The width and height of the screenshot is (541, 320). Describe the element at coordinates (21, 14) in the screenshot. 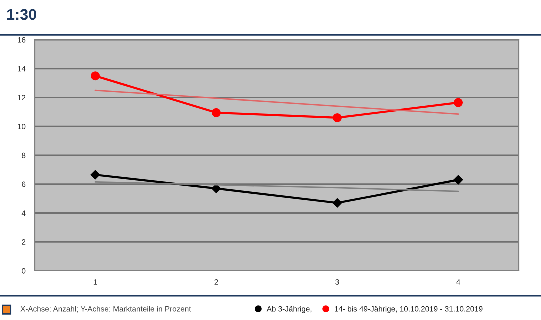

I see `chart-title: 1:30` at that location.